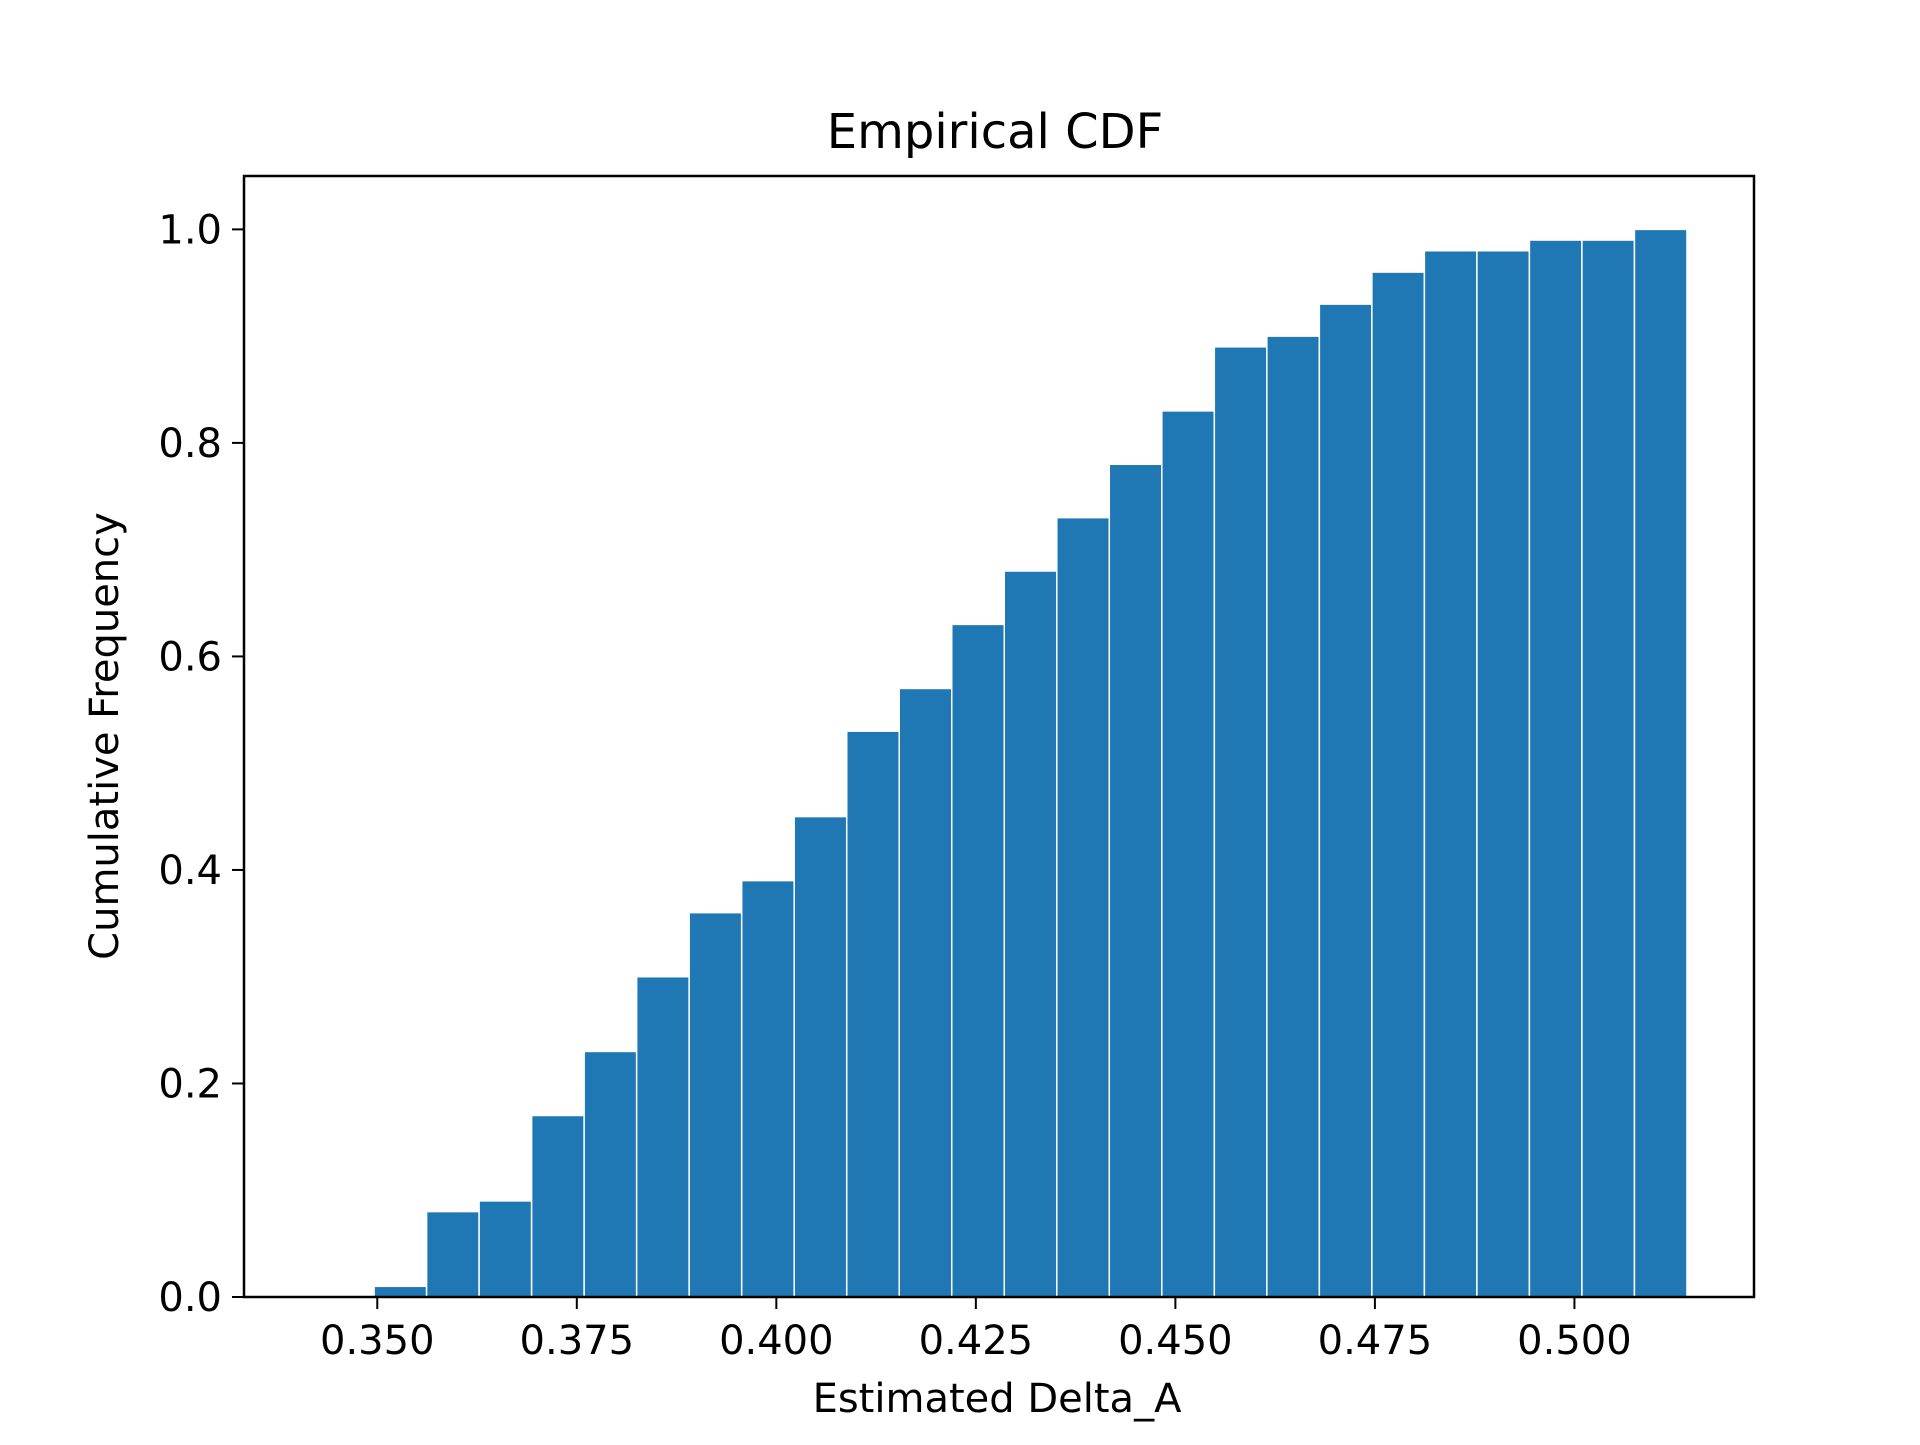 This screenshot has height=1445, width=1920. Describe the element at coordinates (377, 1341) in the screenshot. I see `x-tick-label-0: 0.350` at that location.